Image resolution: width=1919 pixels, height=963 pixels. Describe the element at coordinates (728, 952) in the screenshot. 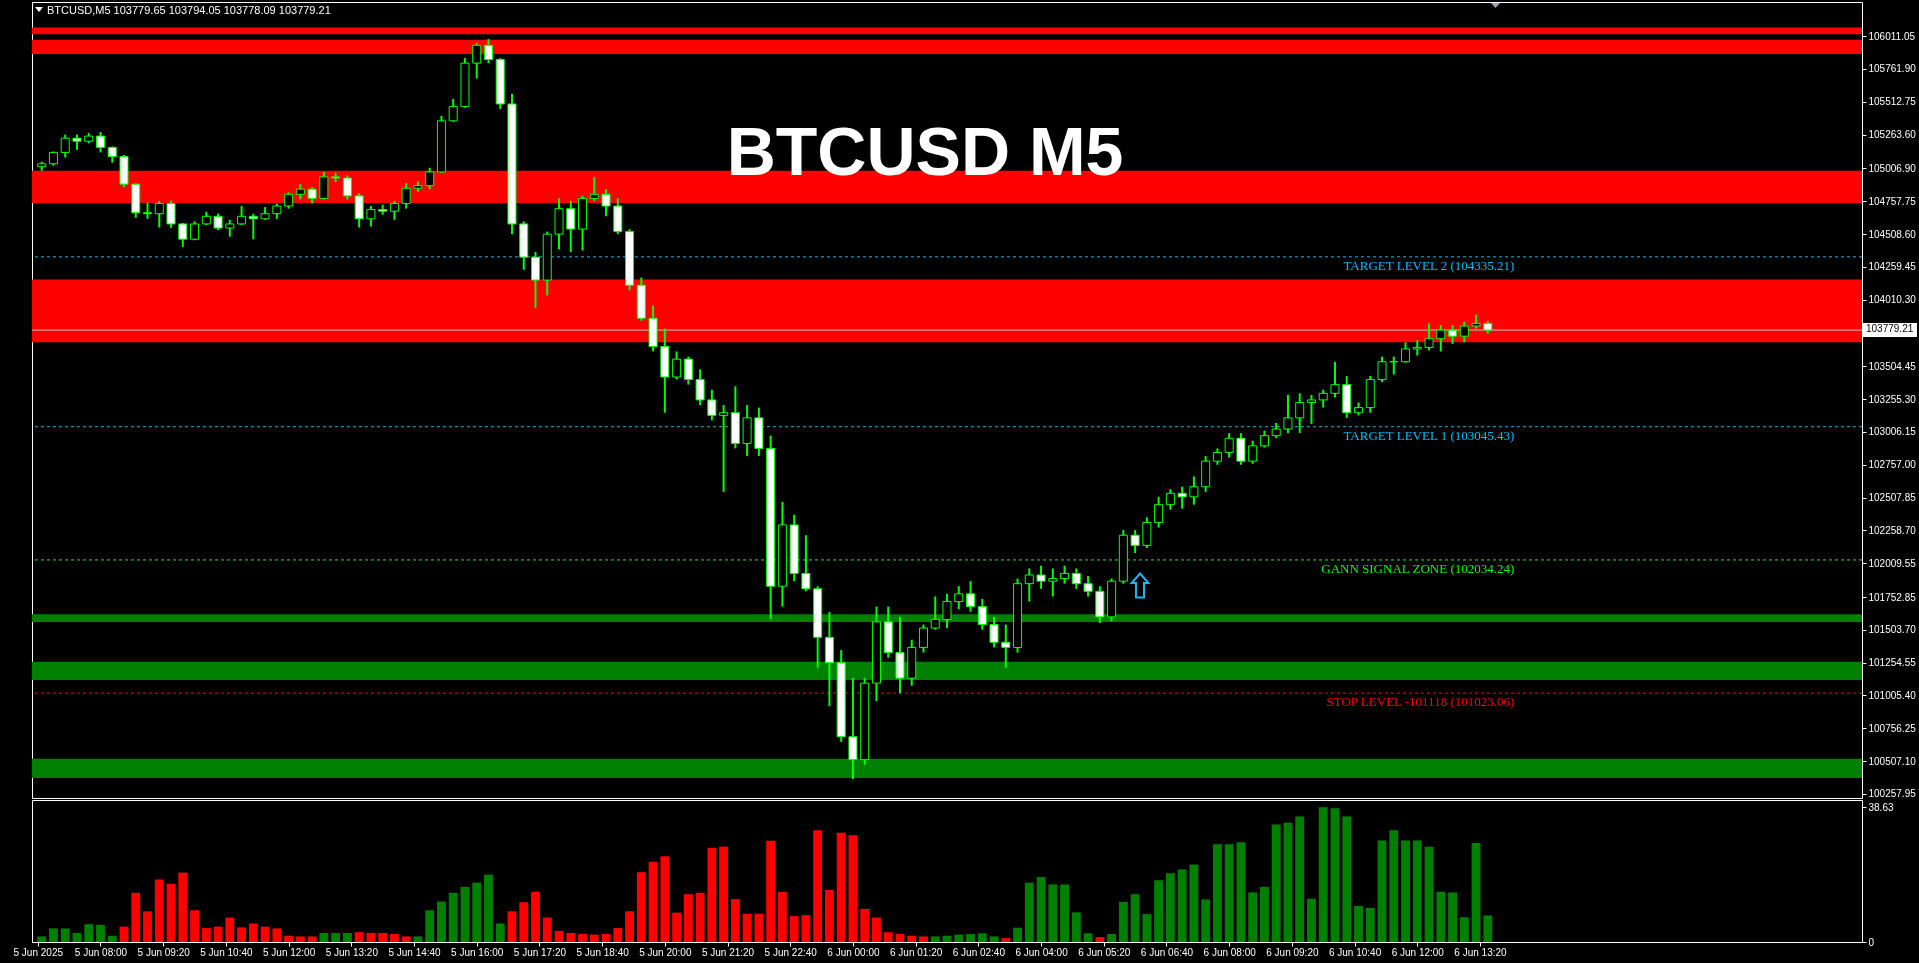

I see `x-tick-label: 5 Jun 21:20` at that location.